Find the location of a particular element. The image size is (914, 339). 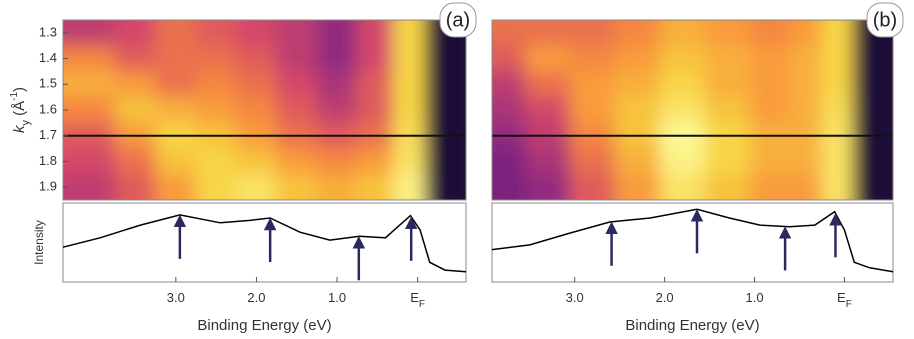

y-tick-label: 1.6 is located at coordinates (48, 108).